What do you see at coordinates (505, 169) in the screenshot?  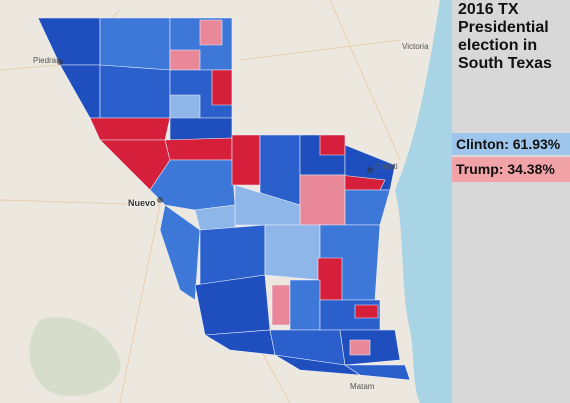 I see `trump-result-text: Trump: 34.38%` at bounding box center [505, 169].